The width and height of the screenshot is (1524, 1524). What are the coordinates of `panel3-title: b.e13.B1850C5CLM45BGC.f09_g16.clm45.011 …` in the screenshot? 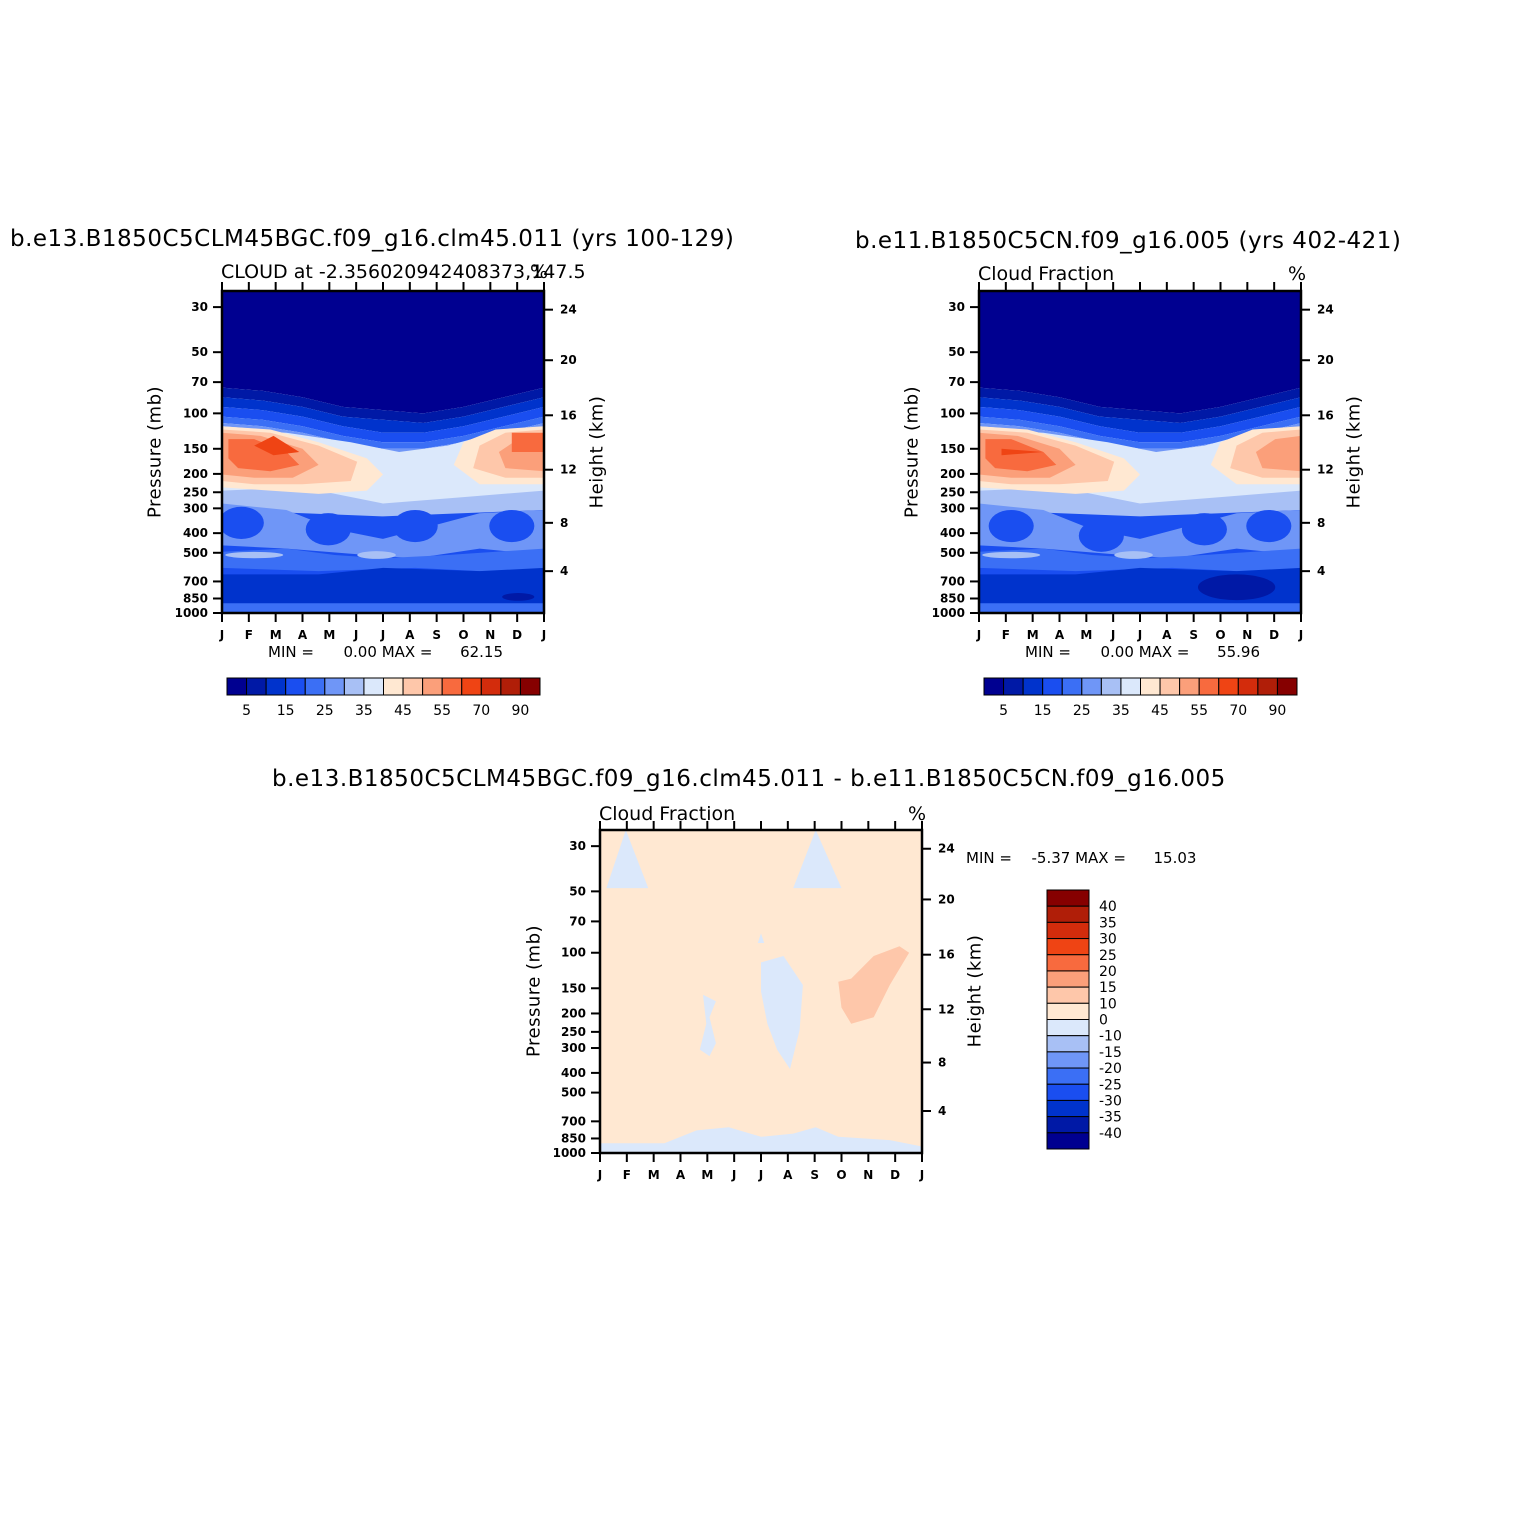 It's located at (749, 779).